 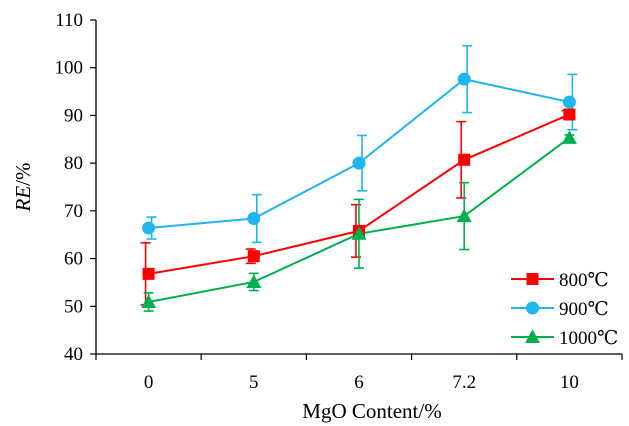 I want to click on y-axis-label: RE/%, so click(x=23, y=188).